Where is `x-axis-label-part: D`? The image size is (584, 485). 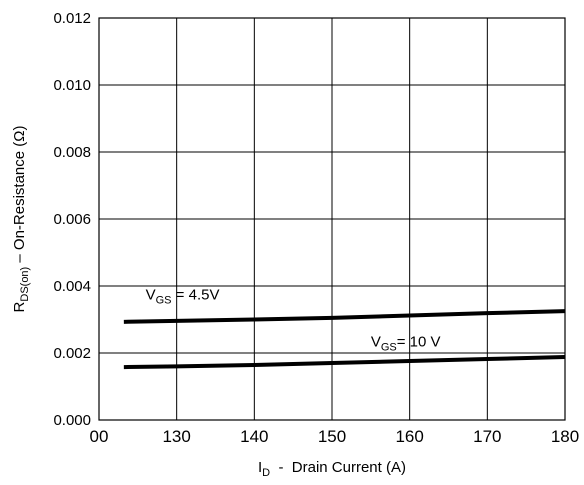 x-axis-label-part: D is located at coordinates (266, 473).